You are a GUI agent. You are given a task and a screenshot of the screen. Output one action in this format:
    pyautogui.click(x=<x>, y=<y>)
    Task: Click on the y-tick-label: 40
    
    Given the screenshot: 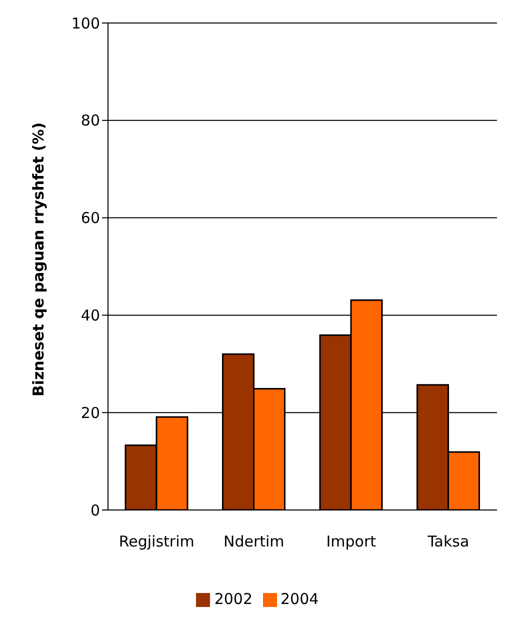 What is the action you would take?
    pyautogui.click(x=90, y=315)
    